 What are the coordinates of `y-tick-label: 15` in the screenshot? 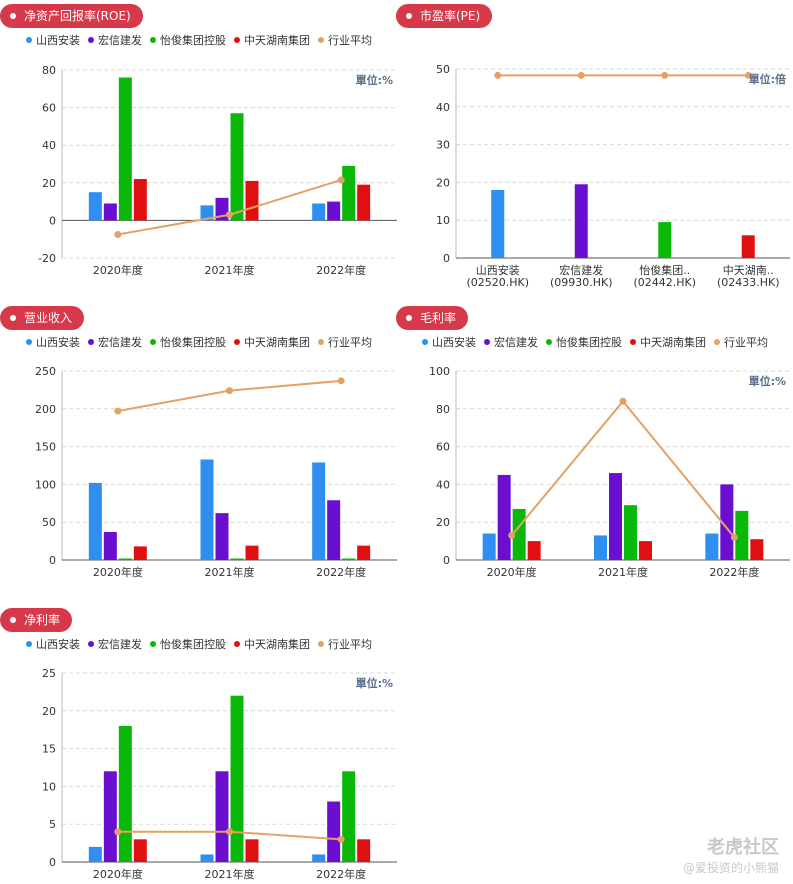 It's located at (49, 749).